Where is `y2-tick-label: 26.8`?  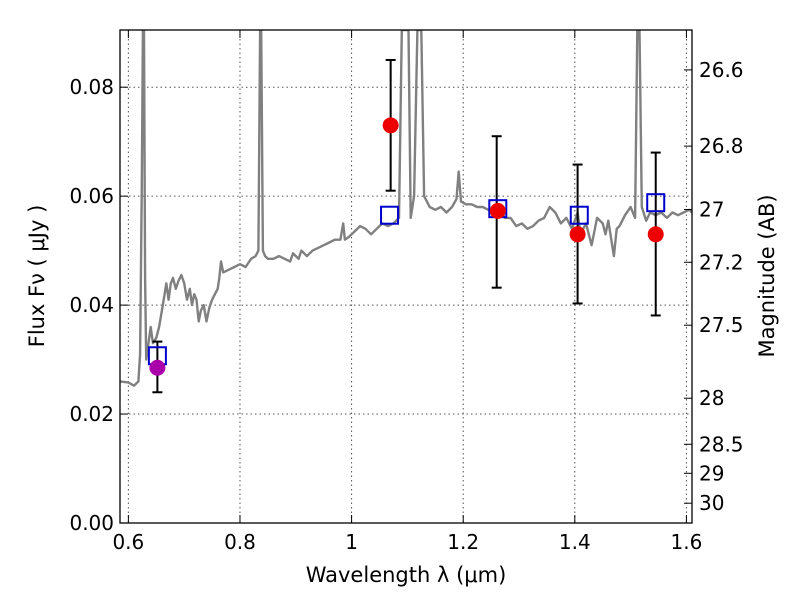 y2-tick-label: 26.8 is located at coordinates (721, 146).